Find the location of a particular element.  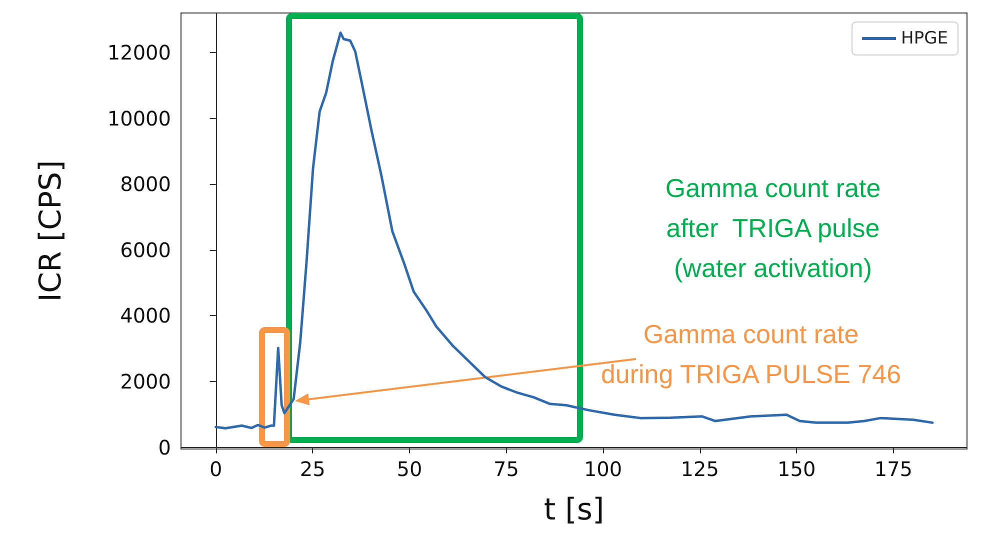

y-tick-label: 2000 is located at coordinates (145, 382).